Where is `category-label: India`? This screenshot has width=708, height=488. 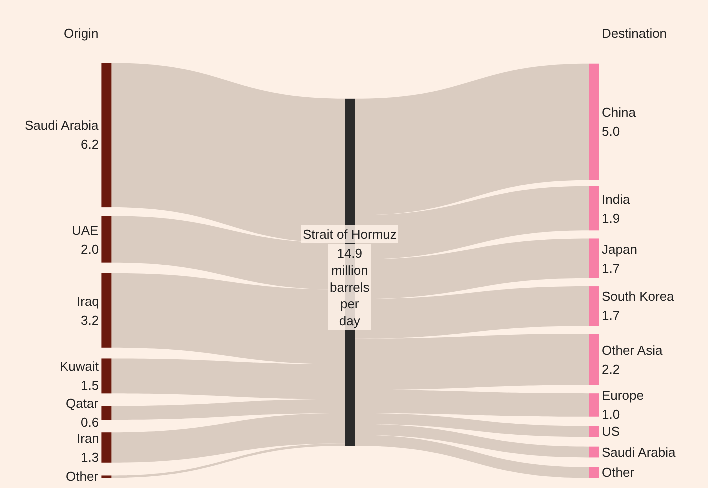
category-label: India is located at coordinates (616, 199).